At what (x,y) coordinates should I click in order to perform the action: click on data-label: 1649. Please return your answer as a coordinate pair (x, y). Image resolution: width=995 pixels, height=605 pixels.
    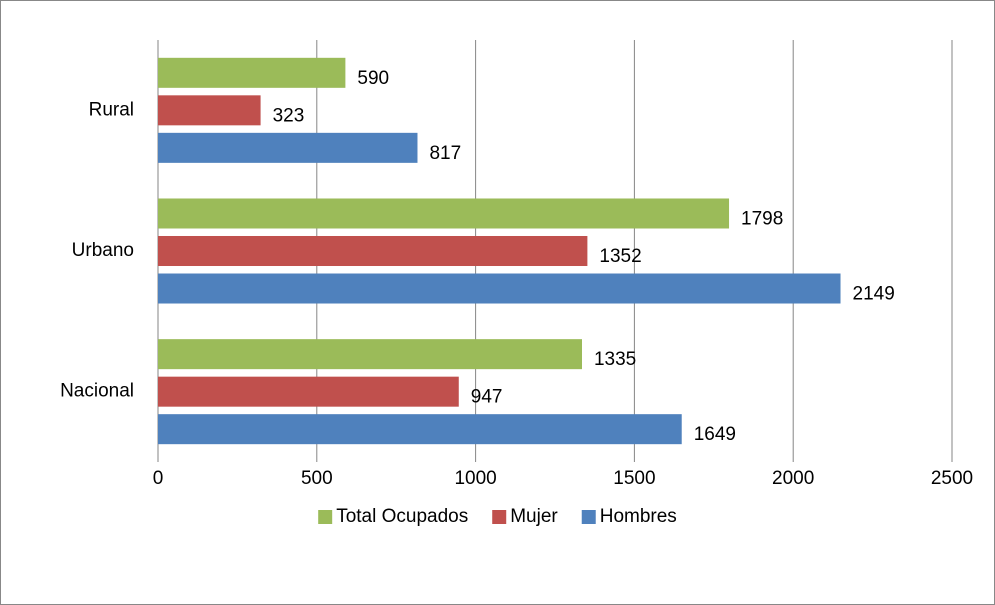
    Looking at the image, I should click on (715, 434).